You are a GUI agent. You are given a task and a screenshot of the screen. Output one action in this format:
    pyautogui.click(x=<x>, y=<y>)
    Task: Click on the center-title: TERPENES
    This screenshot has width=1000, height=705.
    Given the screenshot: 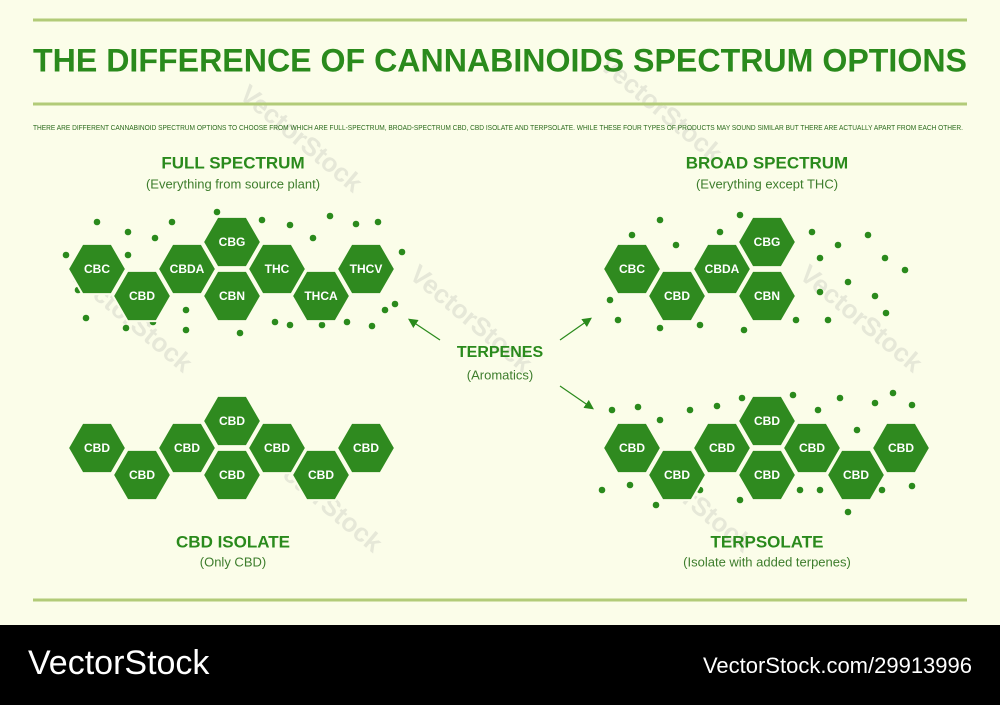 What is the action you would take?
    pyautogui.click(x=500, y=352)
    